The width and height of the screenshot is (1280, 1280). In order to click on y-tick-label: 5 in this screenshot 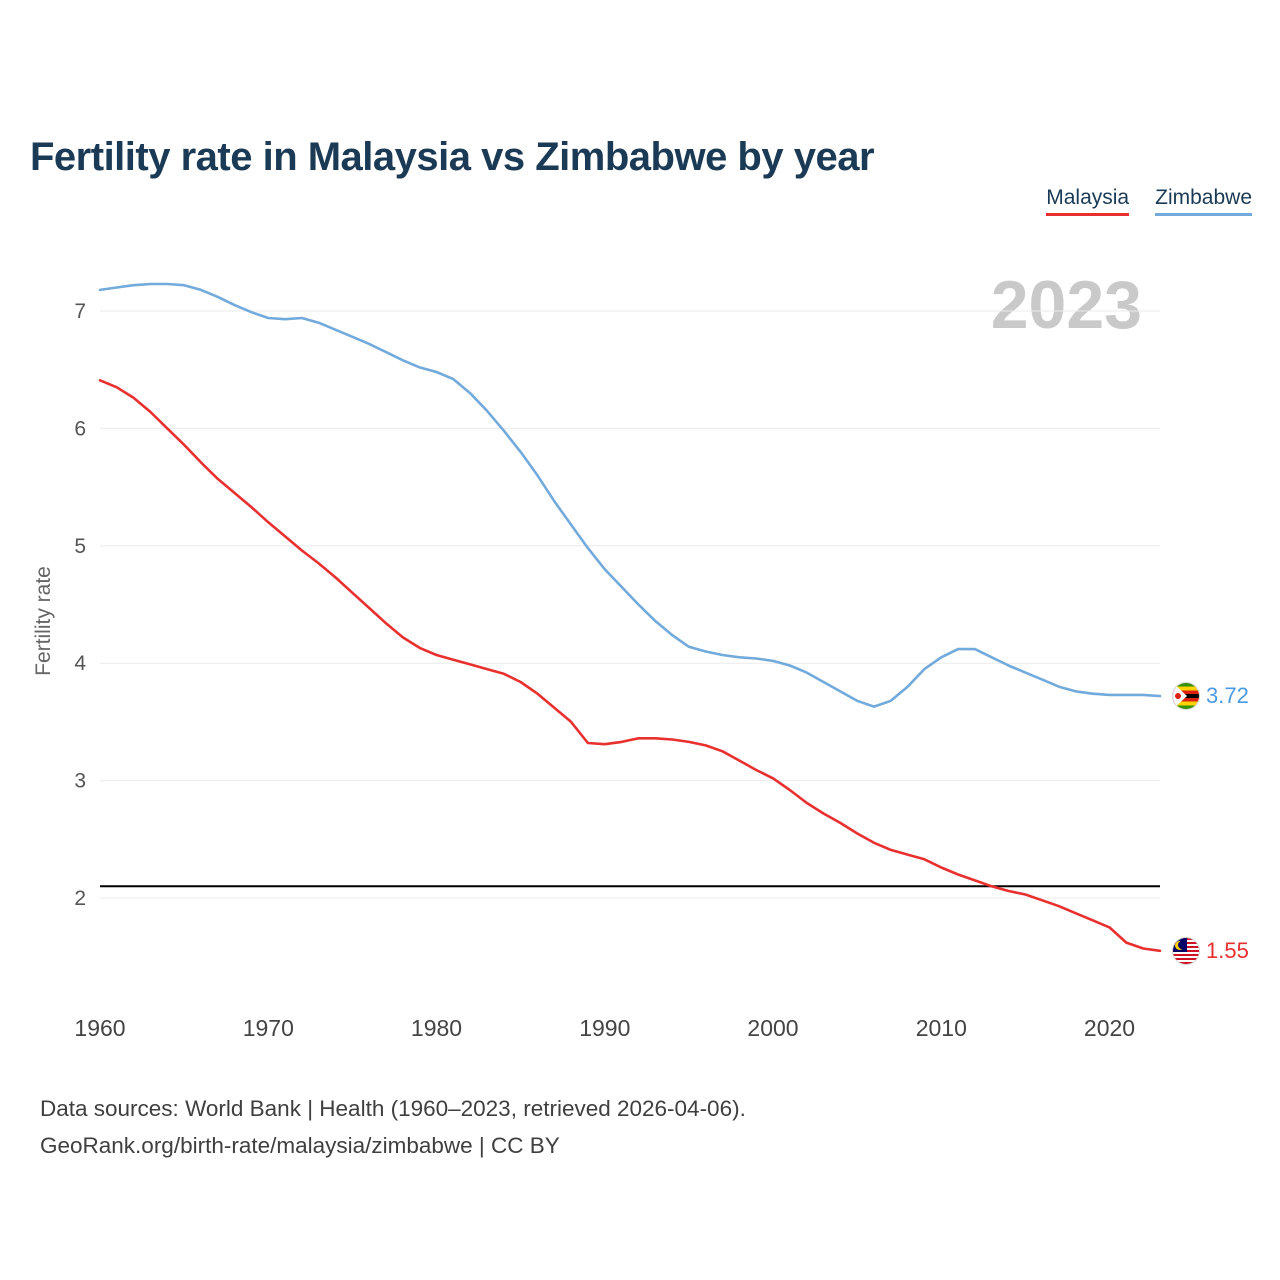, I will do `click(80, 546)`.